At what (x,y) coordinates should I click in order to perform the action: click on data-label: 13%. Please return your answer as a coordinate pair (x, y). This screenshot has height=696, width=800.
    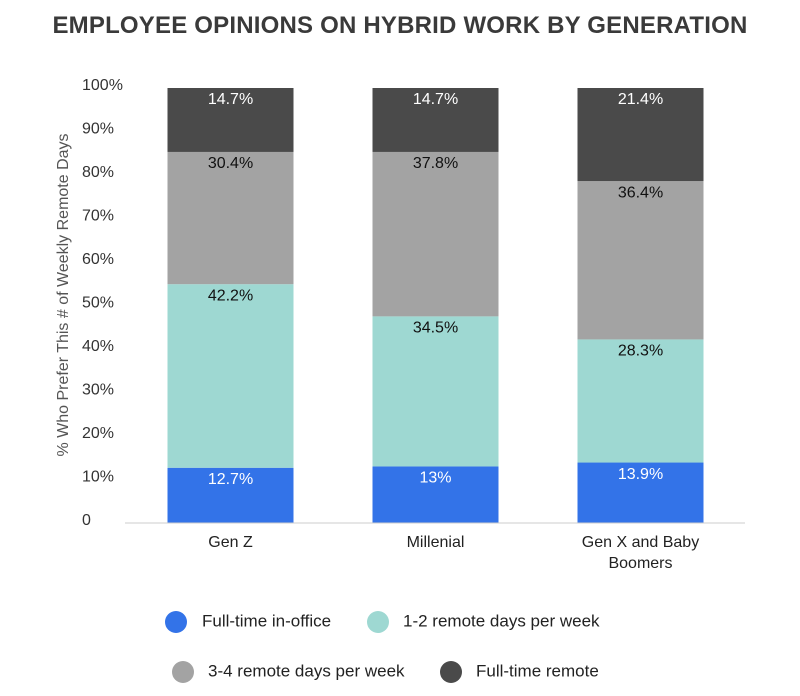
    Looking at the image, I should click on (435, 478).